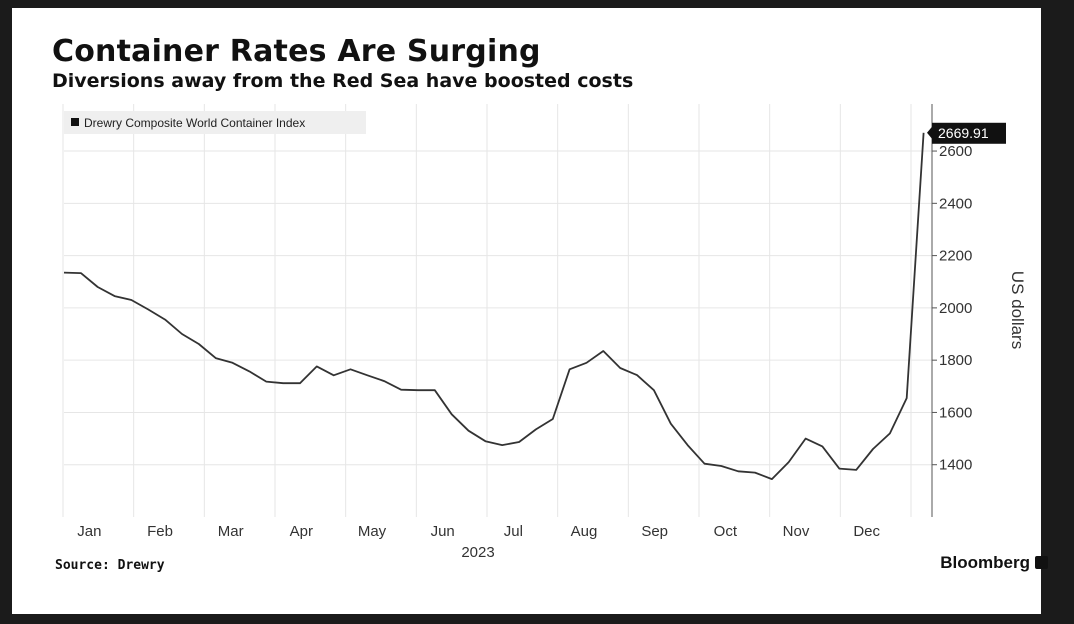  What do you see at coordinates (75, 122) in the screenshot?
I see `legend-swatch` at bounding box center [75, 122].